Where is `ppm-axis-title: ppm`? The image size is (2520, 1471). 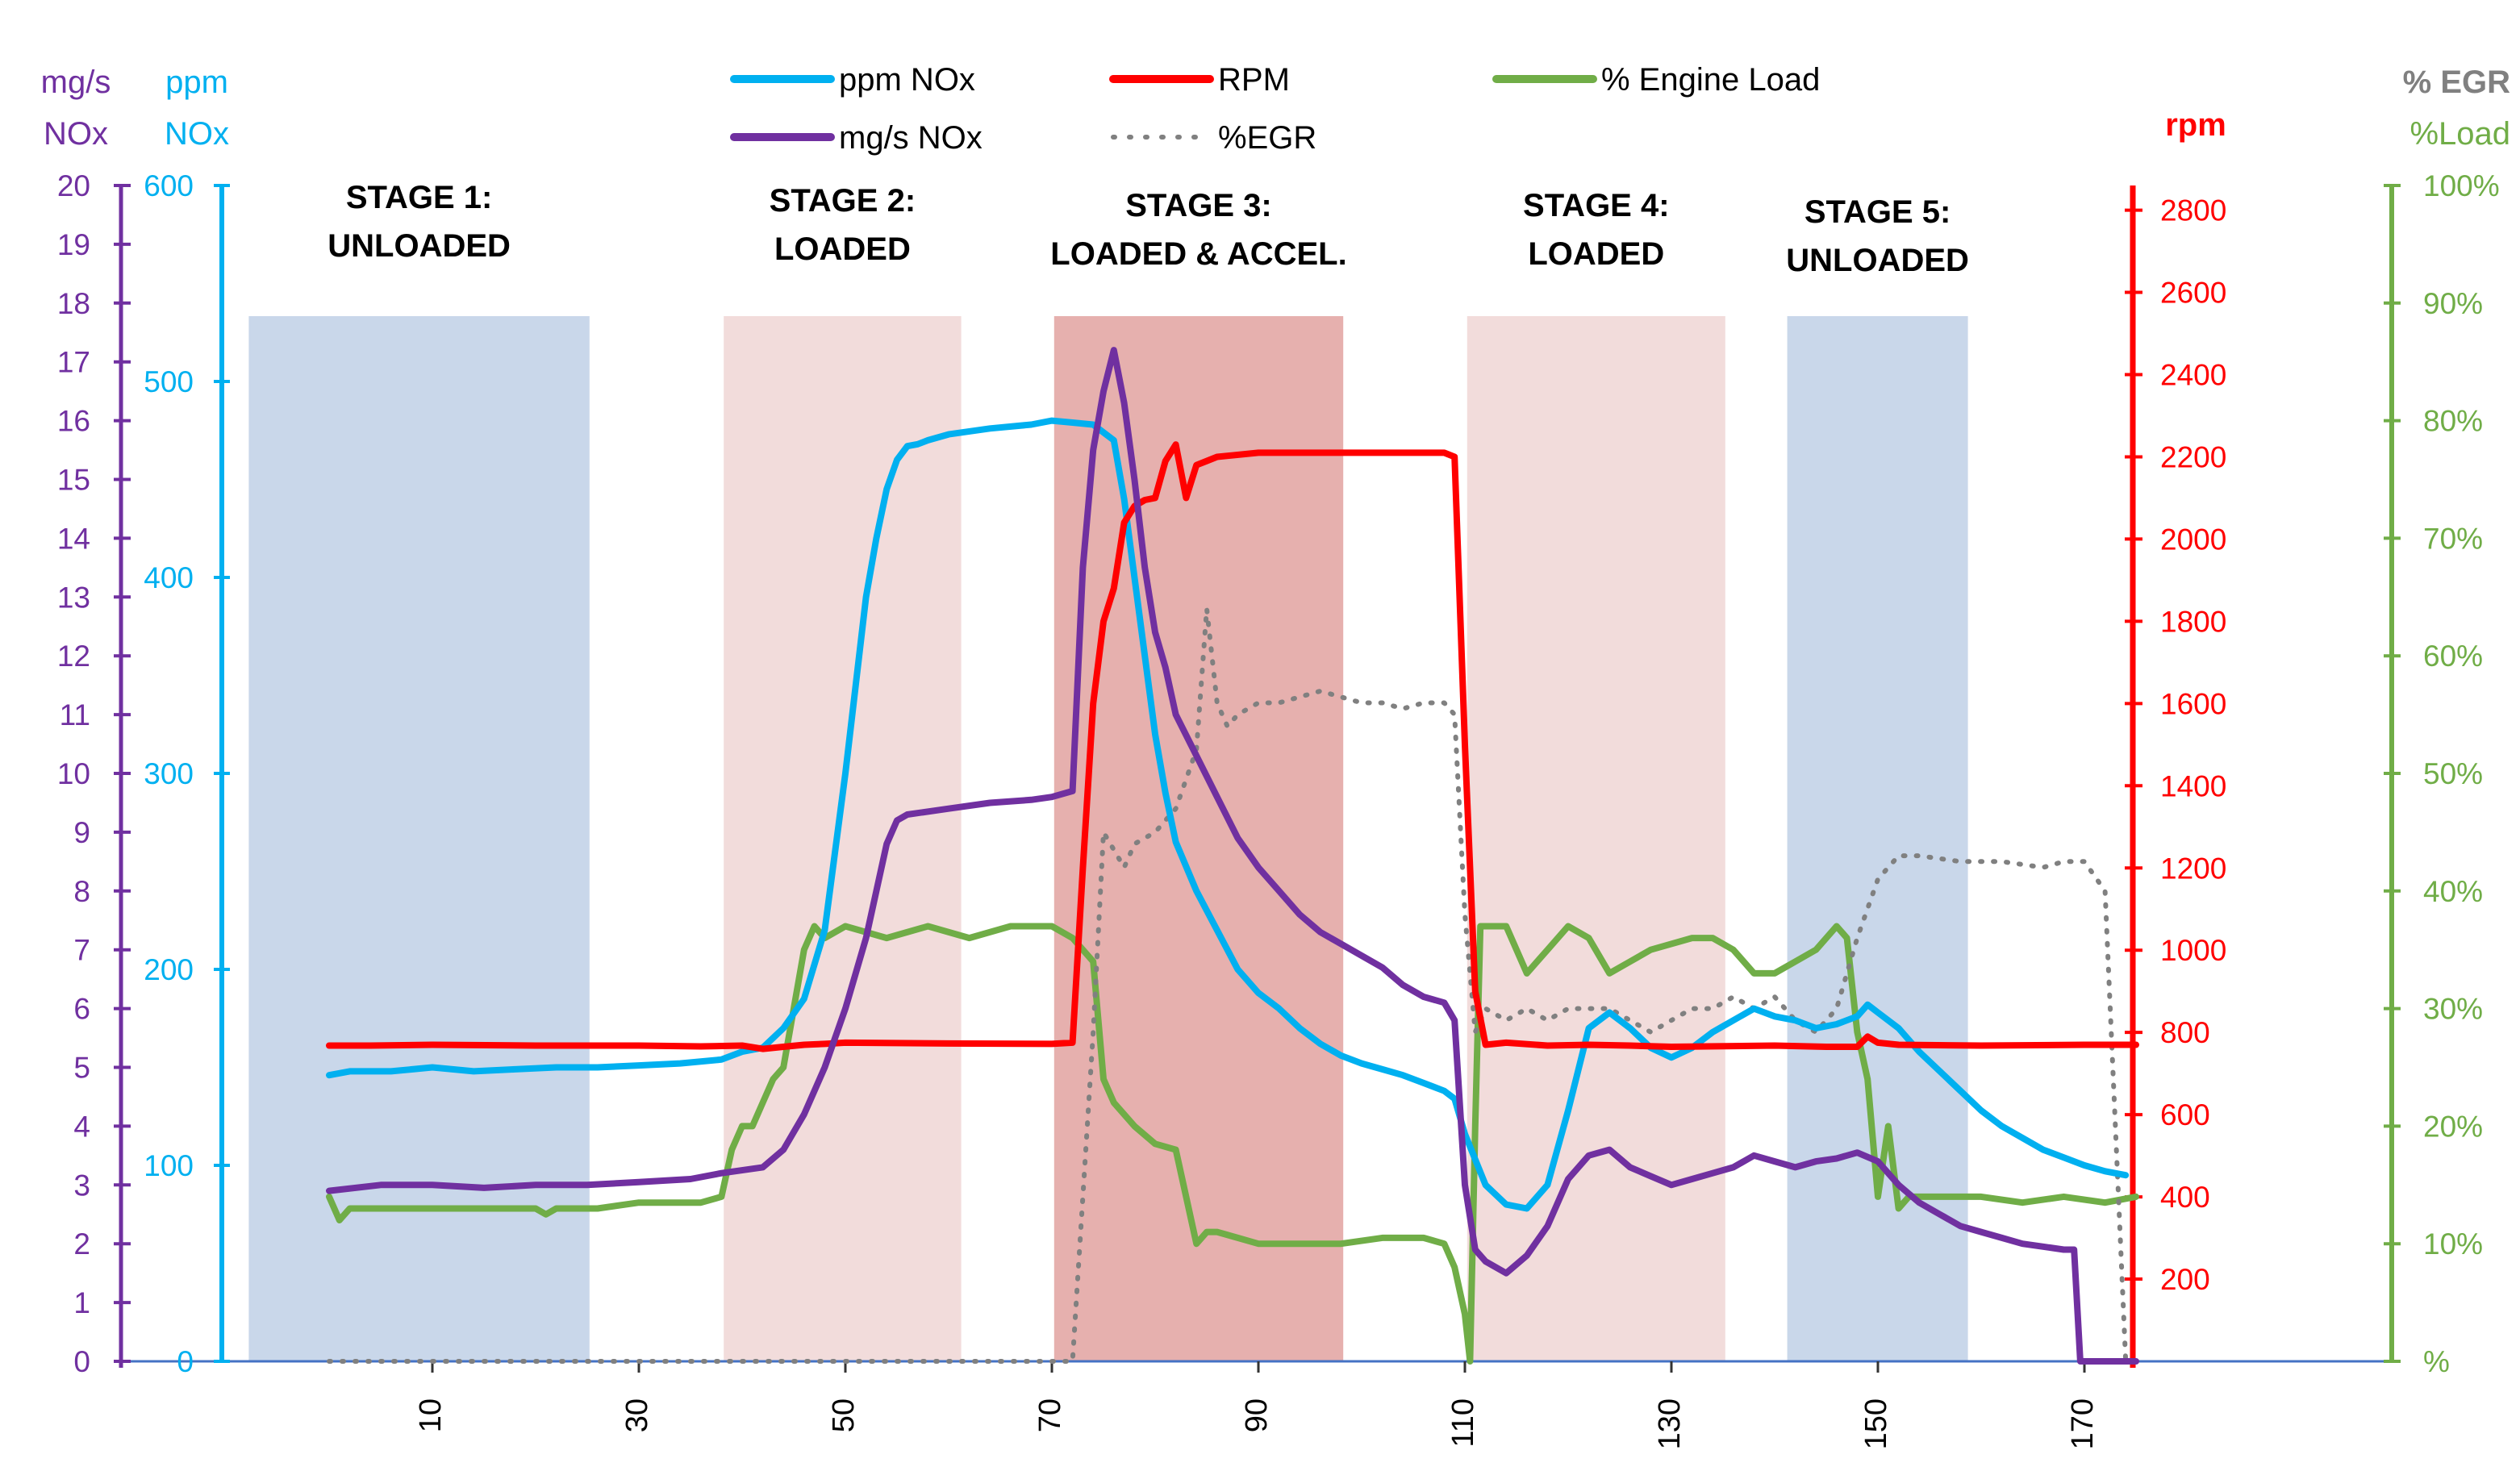
ppm-axis-title: ppm is located at coordinates (196, 82).